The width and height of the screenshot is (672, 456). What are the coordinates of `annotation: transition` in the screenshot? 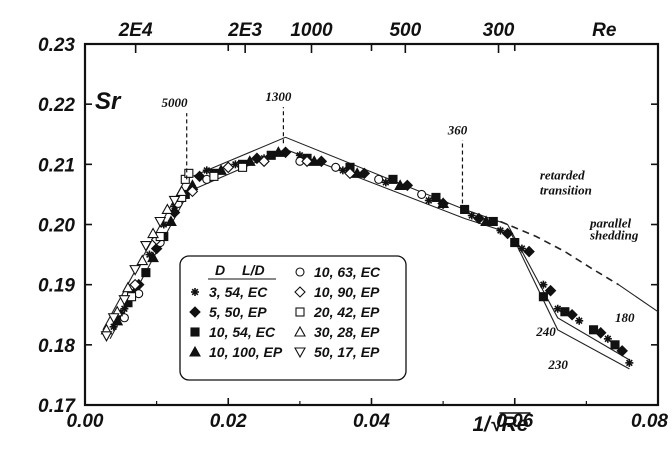 It's located at (566, 189).